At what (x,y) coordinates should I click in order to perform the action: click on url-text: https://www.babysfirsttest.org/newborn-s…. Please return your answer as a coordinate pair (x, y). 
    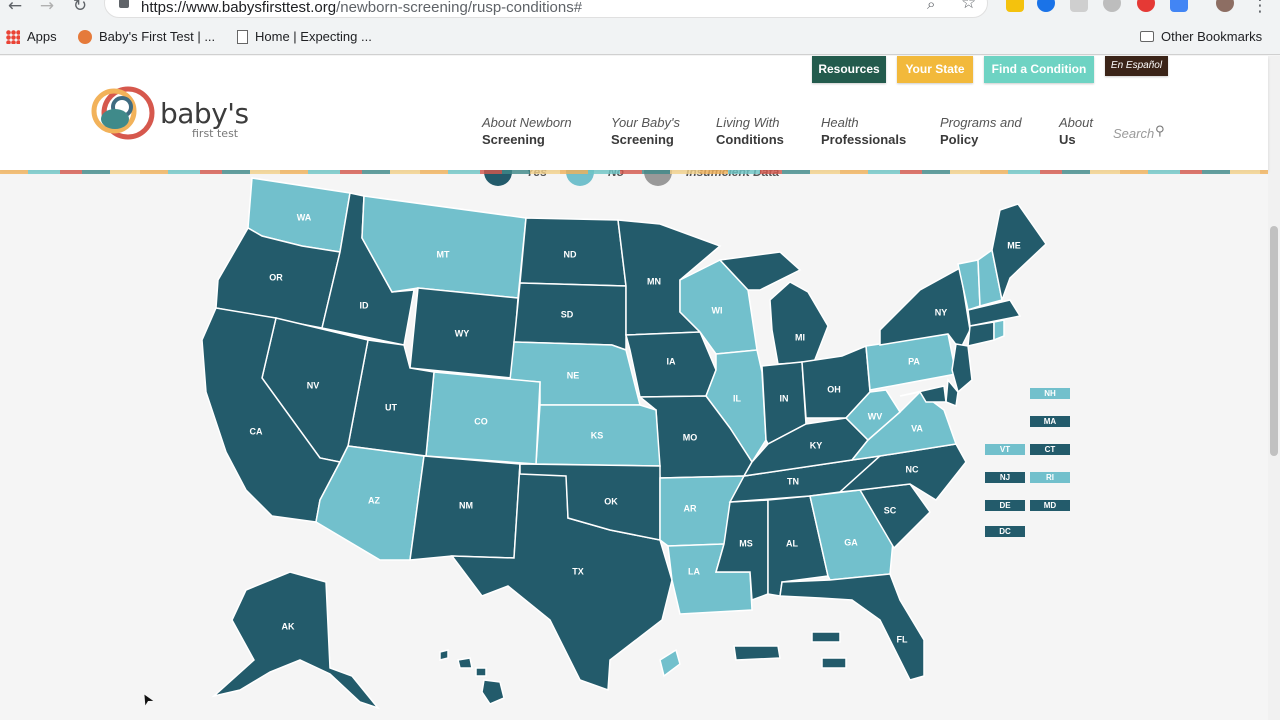
    Looking at the image, I should click on (362, 8).